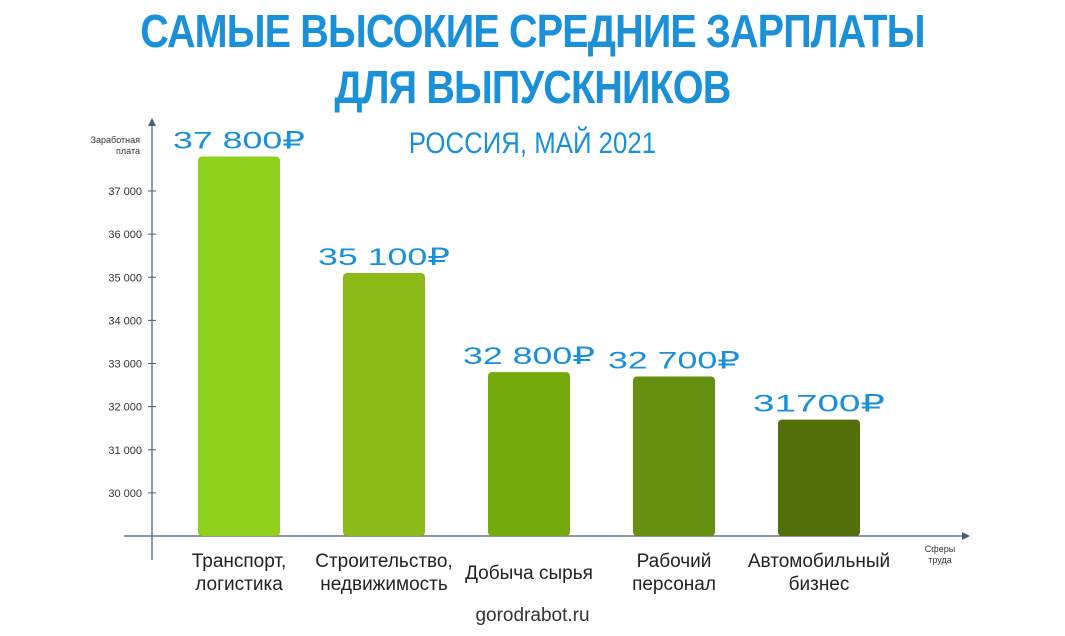 The image size is (1065, 636). I want to click on y-tick-label: 30 000, so click(125, 494).